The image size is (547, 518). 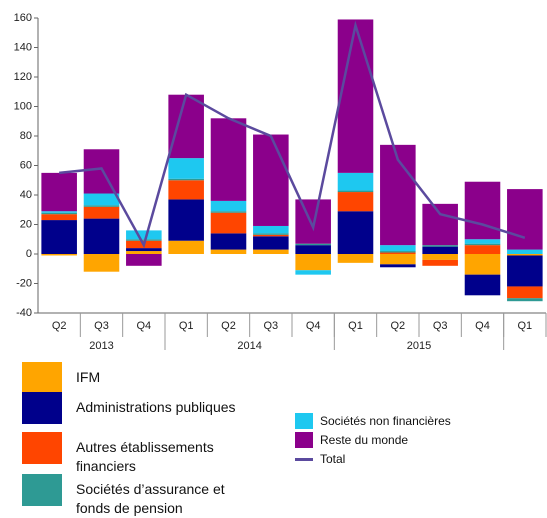 What do you see at coordinates (23, 106) in the screenshot?
I see `y-tick-label: 100` at bounding box center [23, 106].